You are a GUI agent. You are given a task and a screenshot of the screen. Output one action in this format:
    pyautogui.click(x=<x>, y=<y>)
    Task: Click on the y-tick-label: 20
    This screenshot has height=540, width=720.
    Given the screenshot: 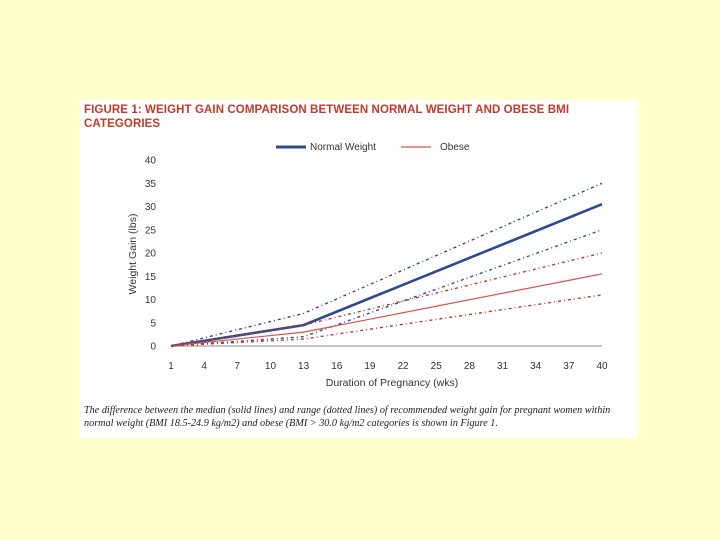 What is the action you would take?
    pyautogui.click(x=151, y=254)
    